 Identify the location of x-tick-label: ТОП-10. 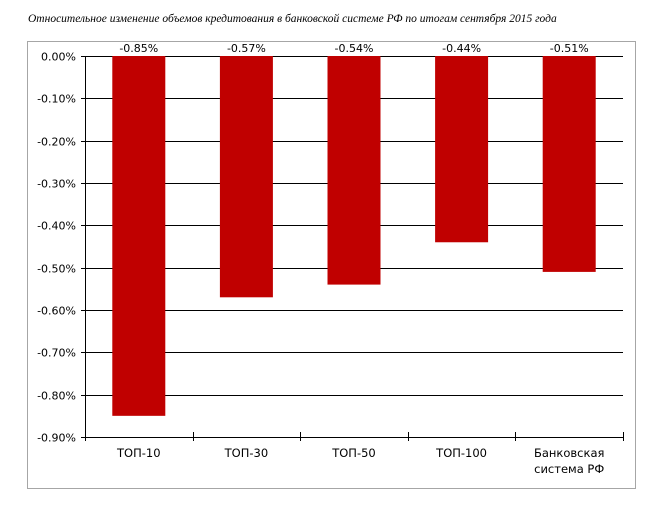
(138, 453).